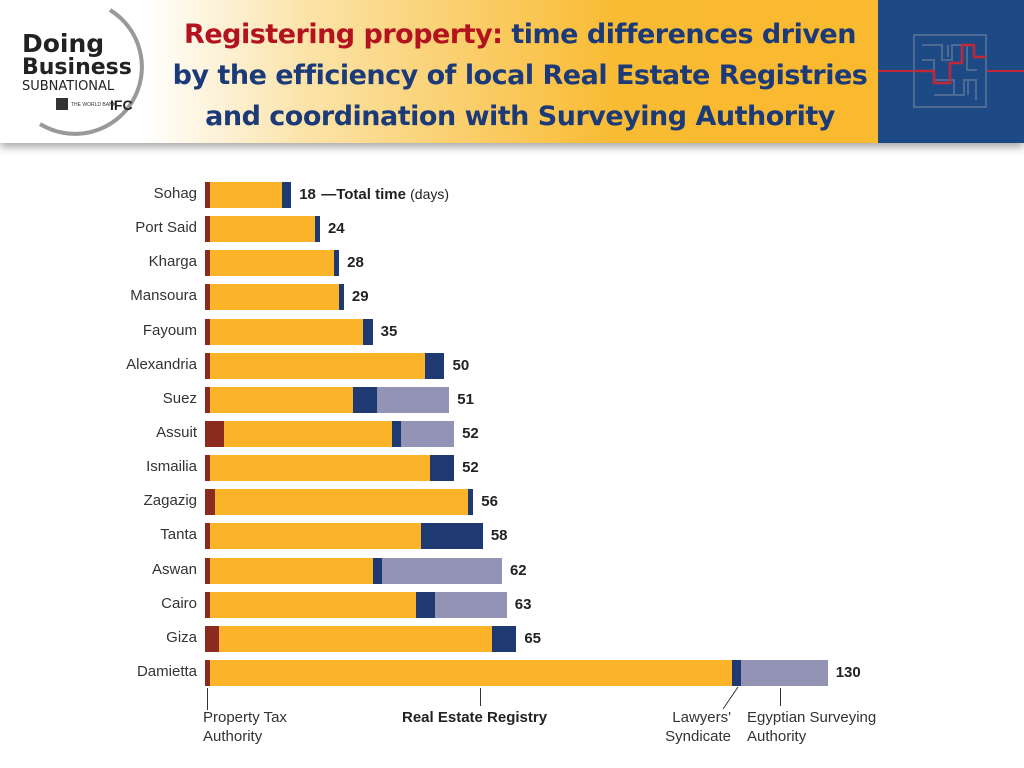  Describe the element at coordinates (518, 570) in the screenshot. I see `total-label: 62` at that location.